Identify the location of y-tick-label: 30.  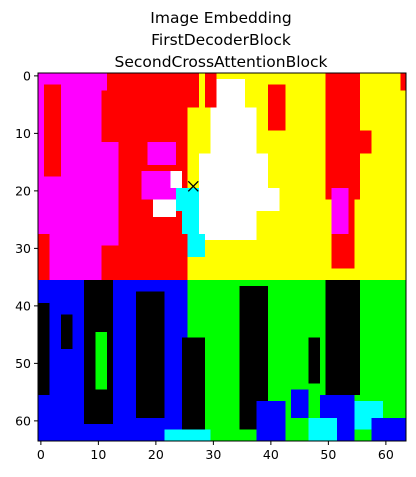
(23, 248).